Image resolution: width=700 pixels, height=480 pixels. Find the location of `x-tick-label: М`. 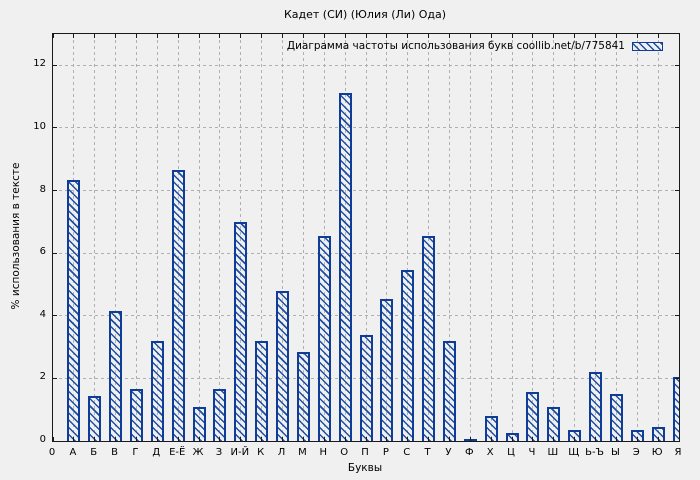

x-tick-label: М is located at coordinates (302, 452).